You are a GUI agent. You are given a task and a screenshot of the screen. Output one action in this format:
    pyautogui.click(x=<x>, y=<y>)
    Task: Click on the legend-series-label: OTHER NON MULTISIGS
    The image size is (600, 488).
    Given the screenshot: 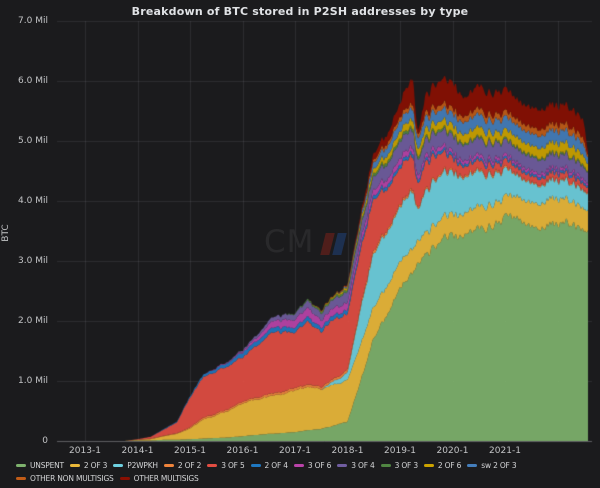 What is the action you would take?
    pyautogui.click(x=72, y=478)
    